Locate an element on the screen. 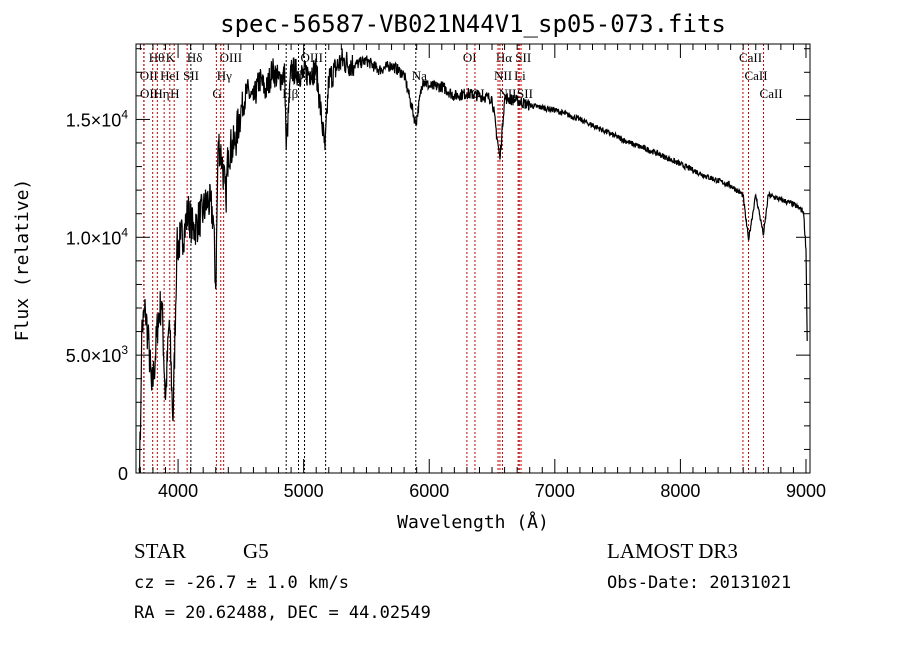 The width and height of the screenshot is (900, 649). y-tick-exponent: 3 is located at coordinates (124, 350).